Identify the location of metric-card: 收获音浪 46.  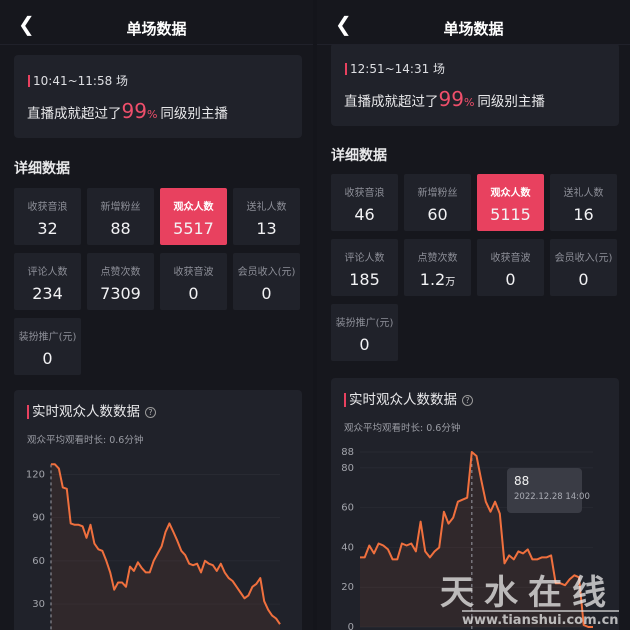
(364, 202).